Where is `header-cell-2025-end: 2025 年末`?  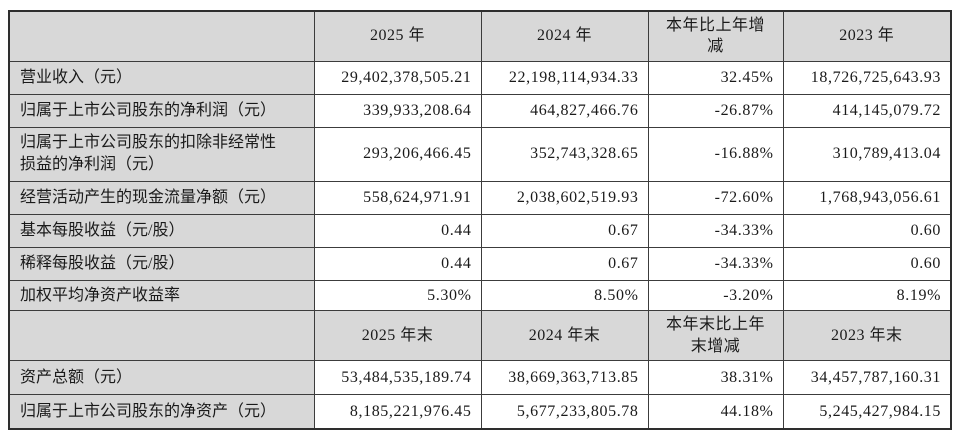
header-cell-2025-end: 2025 年末 is located at coordinates (397, 336).